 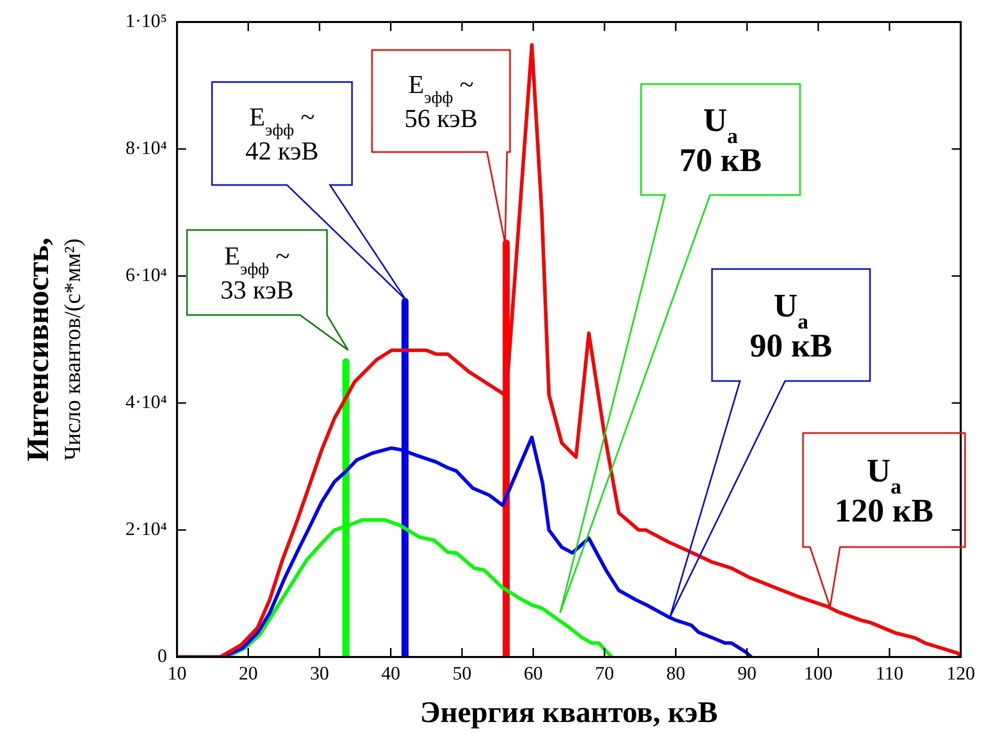 What do you see at coordinates (441, 102) in the screenshot?
I see `annotation: E$_{эфф}$ ~ 56 кэВ` at bounding box center [441, 102].